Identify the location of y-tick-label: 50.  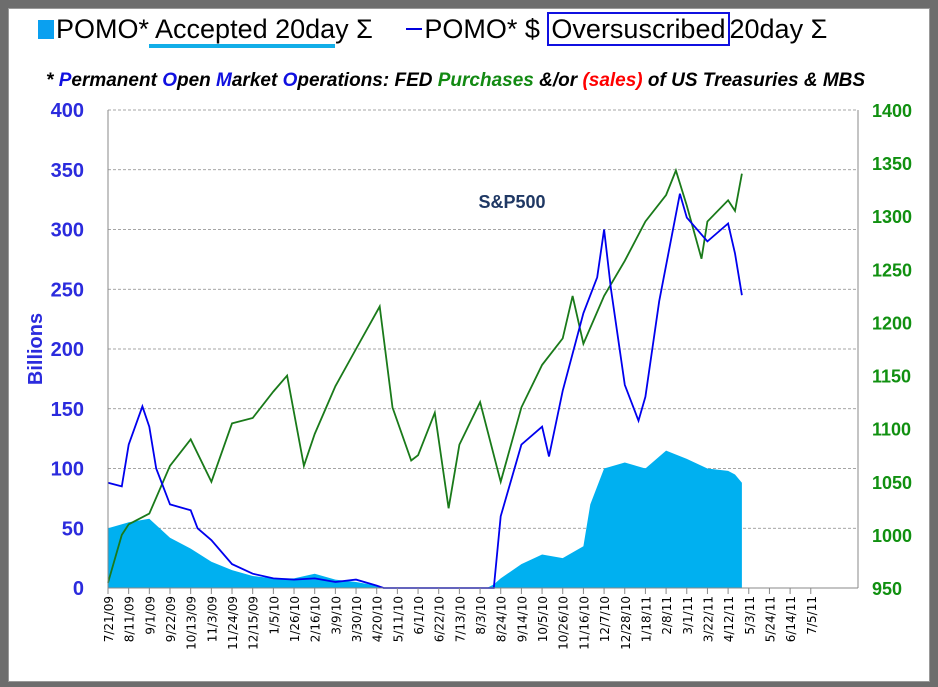
(73, 529).